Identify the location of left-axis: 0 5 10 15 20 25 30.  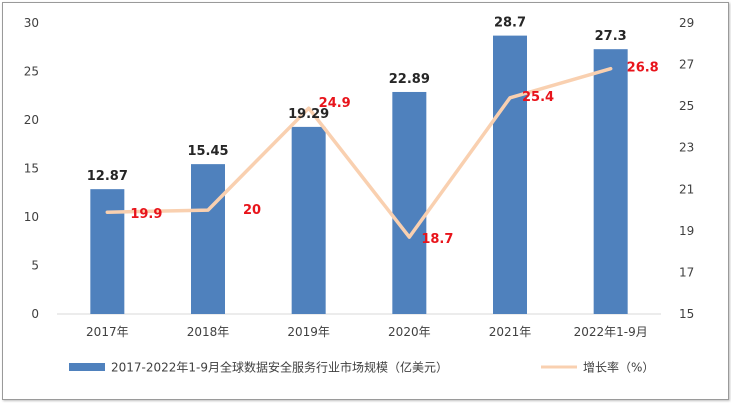
(31, 168).